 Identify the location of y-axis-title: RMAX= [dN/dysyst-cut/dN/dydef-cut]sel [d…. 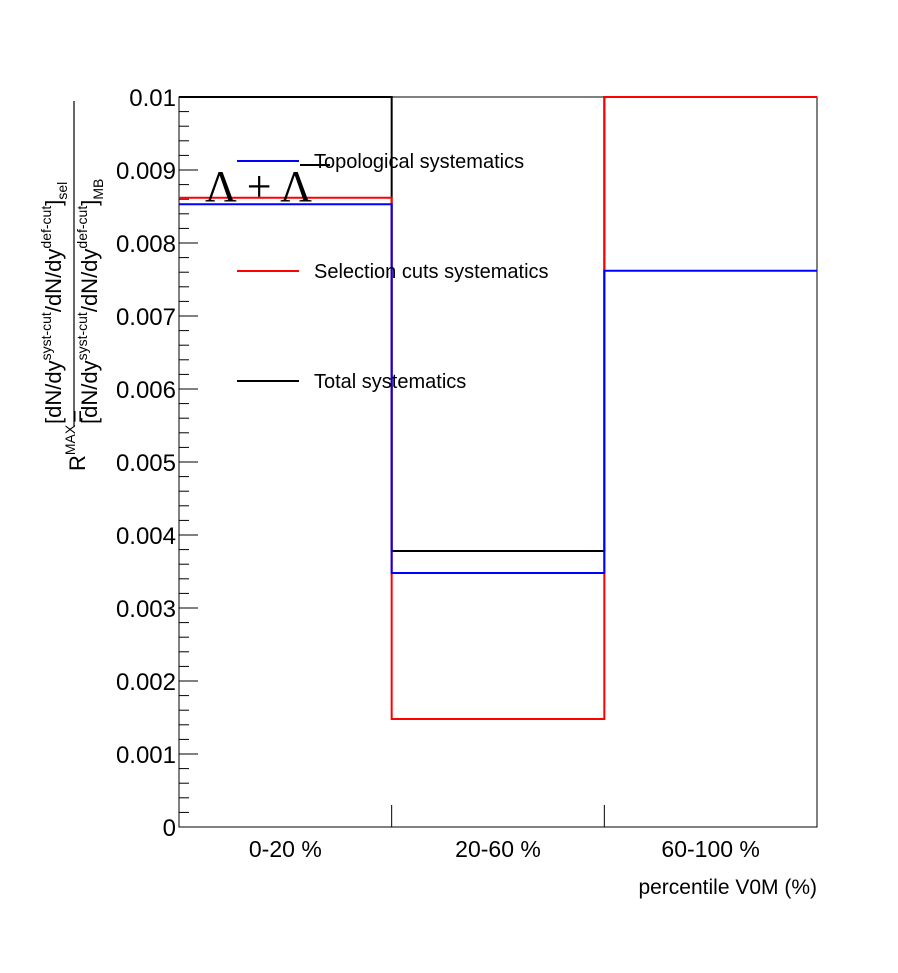
(72, 286).